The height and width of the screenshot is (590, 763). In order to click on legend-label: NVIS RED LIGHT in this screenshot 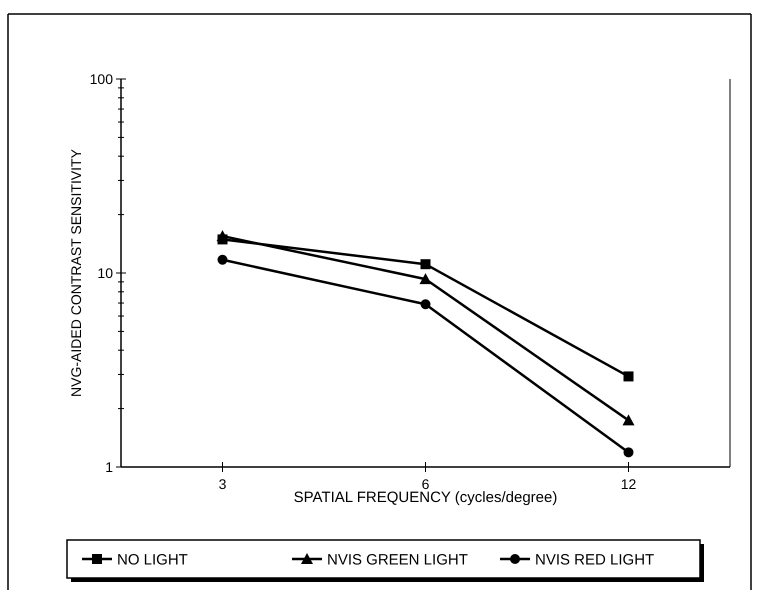, I will do `click(594, 559)`.